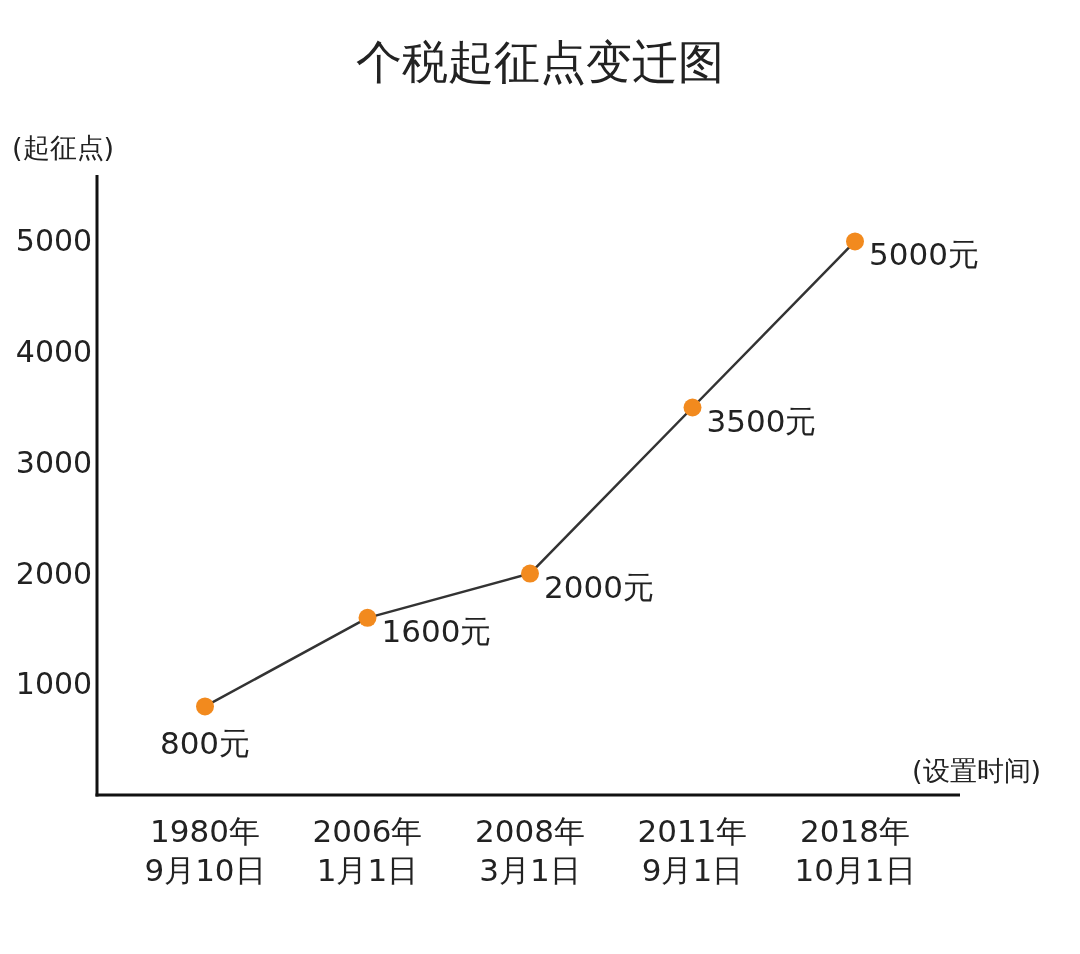  What do you see at coordinates (54, 462) in the screenshot?
I see `y-tick-label: 3000` at bounding box center [54, 462].